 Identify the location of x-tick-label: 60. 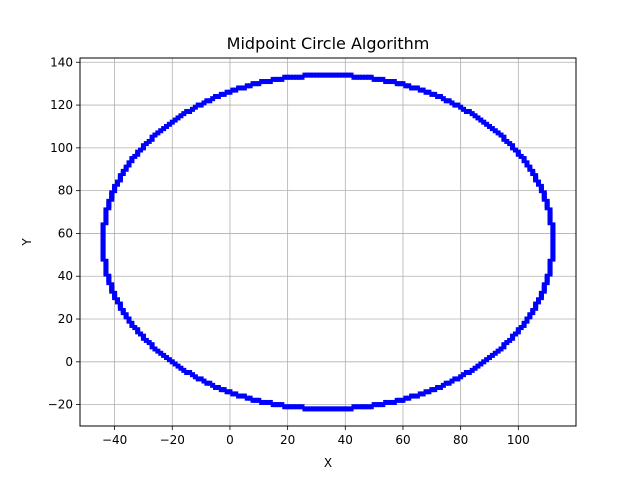
(402, 440).